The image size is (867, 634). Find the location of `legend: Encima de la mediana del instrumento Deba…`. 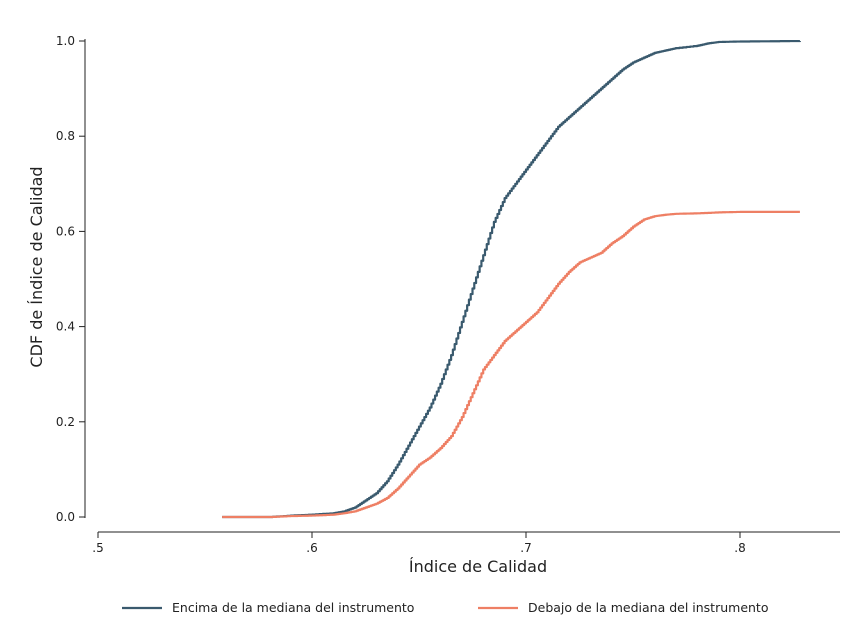

legend: Encima de la mediana del instrumento Deba… is located at coordinates (445, 607).